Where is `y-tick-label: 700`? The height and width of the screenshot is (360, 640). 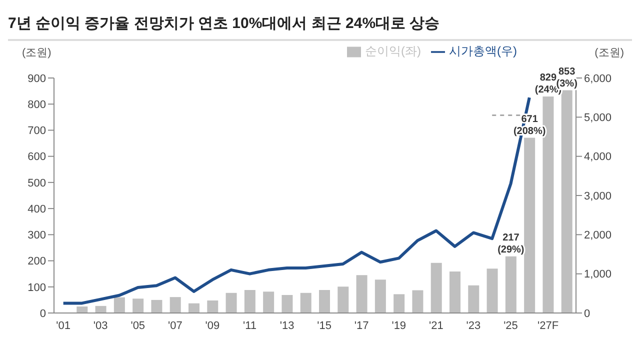 y-tick-label: 700 is located at coordinates (37, 131).